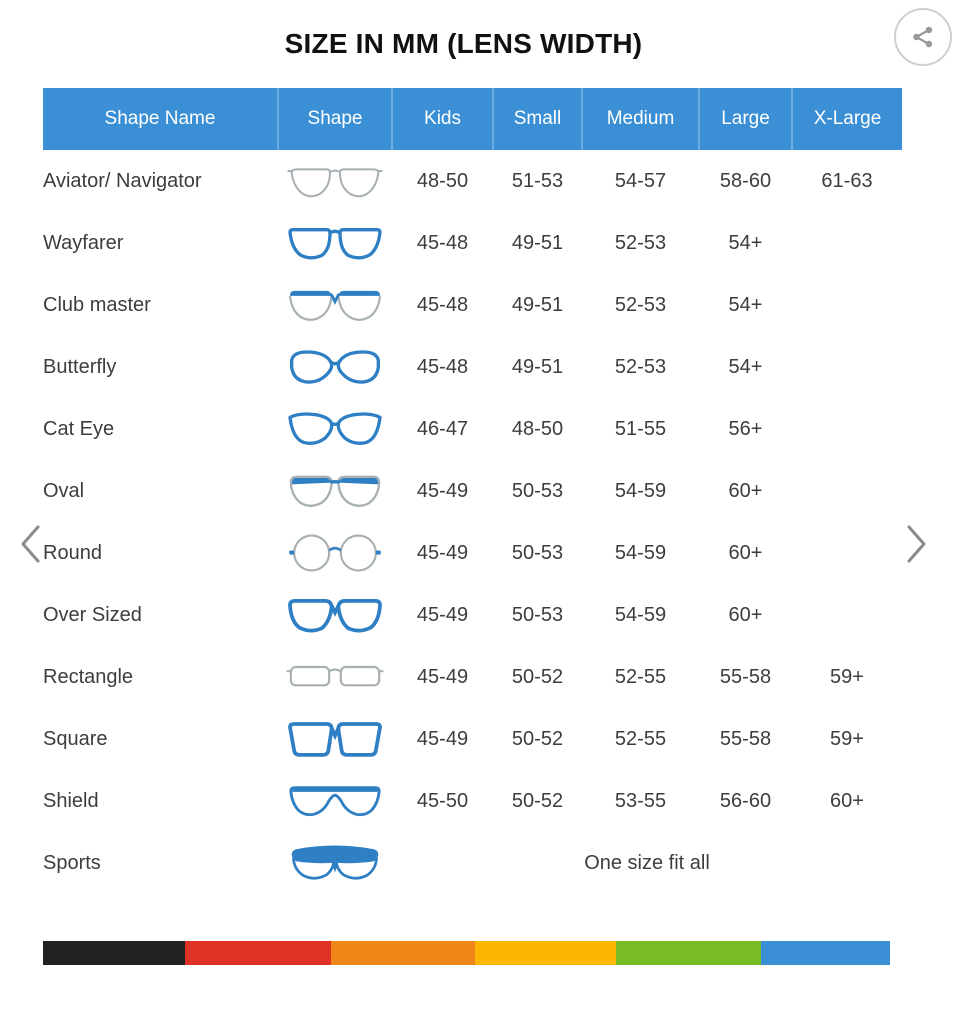 Image resolution: width=957 pixels, height=1024 pixels. Describe the element at coordinates (442, 428) in the screenshot. I see `cell-kids: 46-47` at that location.